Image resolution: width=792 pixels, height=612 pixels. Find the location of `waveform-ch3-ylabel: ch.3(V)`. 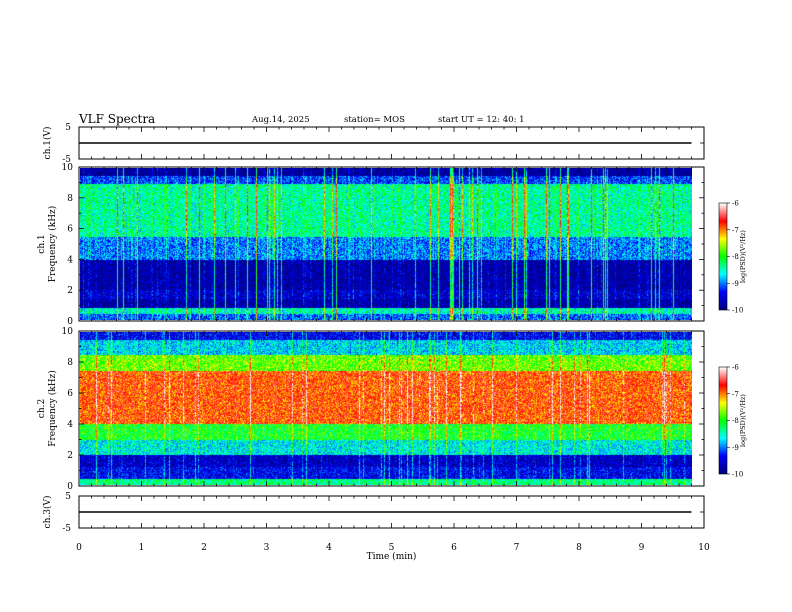

waveform-ch3-ylabel: ch.3(V) is located at coordinates (47, 512).